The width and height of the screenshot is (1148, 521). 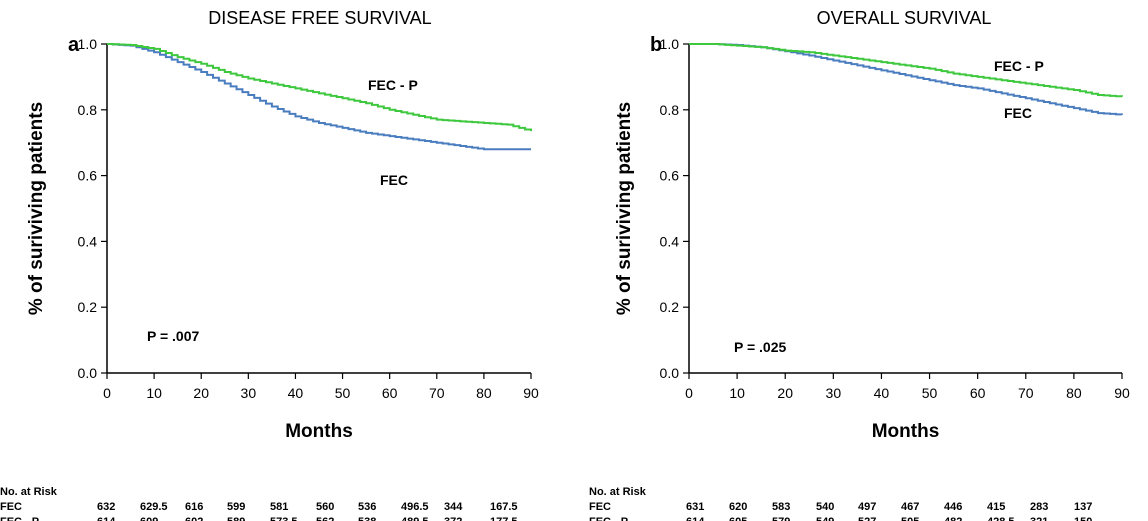 I want to click on risk-table-cell: 629.5, so click(x=154, y=507).